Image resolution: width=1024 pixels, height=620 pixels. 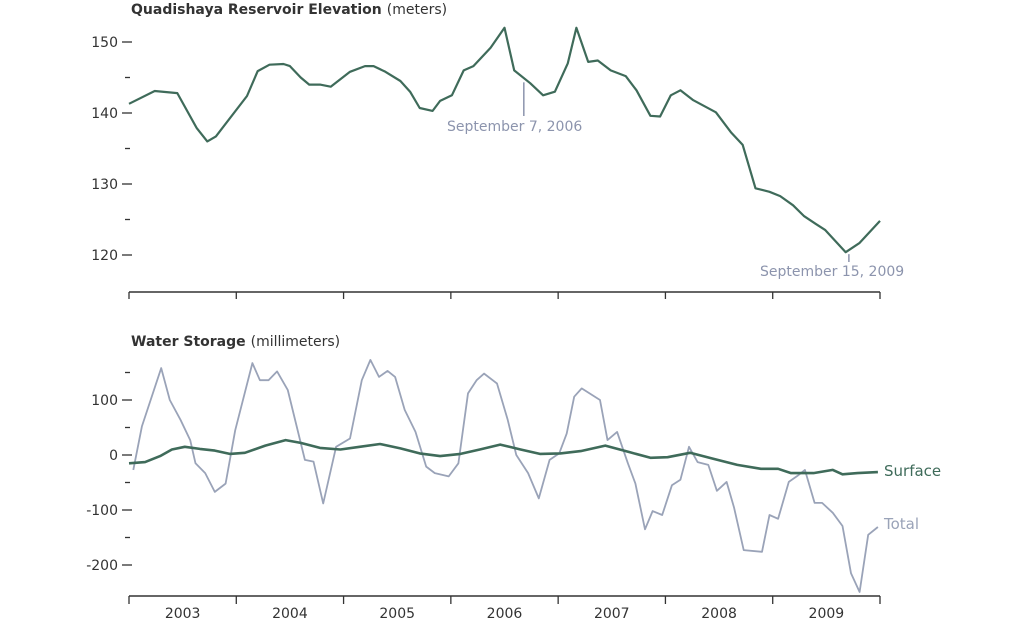 What do you see at coordinates (104, 43) in the screenshot?
I see `y-tick-label: 150` at bounding box center [104, 43].